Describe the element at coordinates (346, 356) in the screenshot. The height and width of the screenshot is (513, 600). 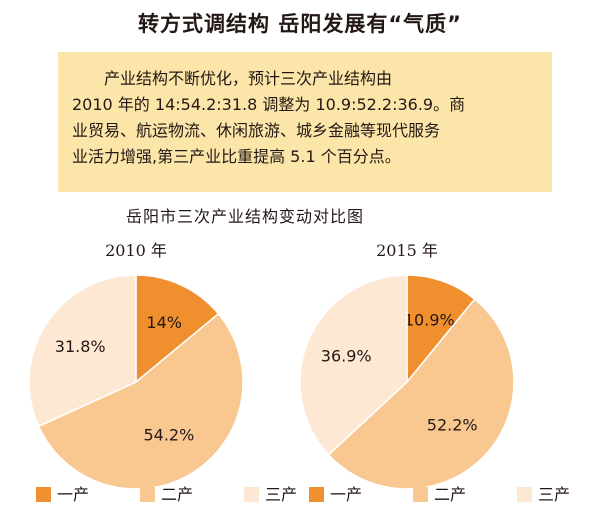
I see `slice-value-label: 36.9%` at that location.